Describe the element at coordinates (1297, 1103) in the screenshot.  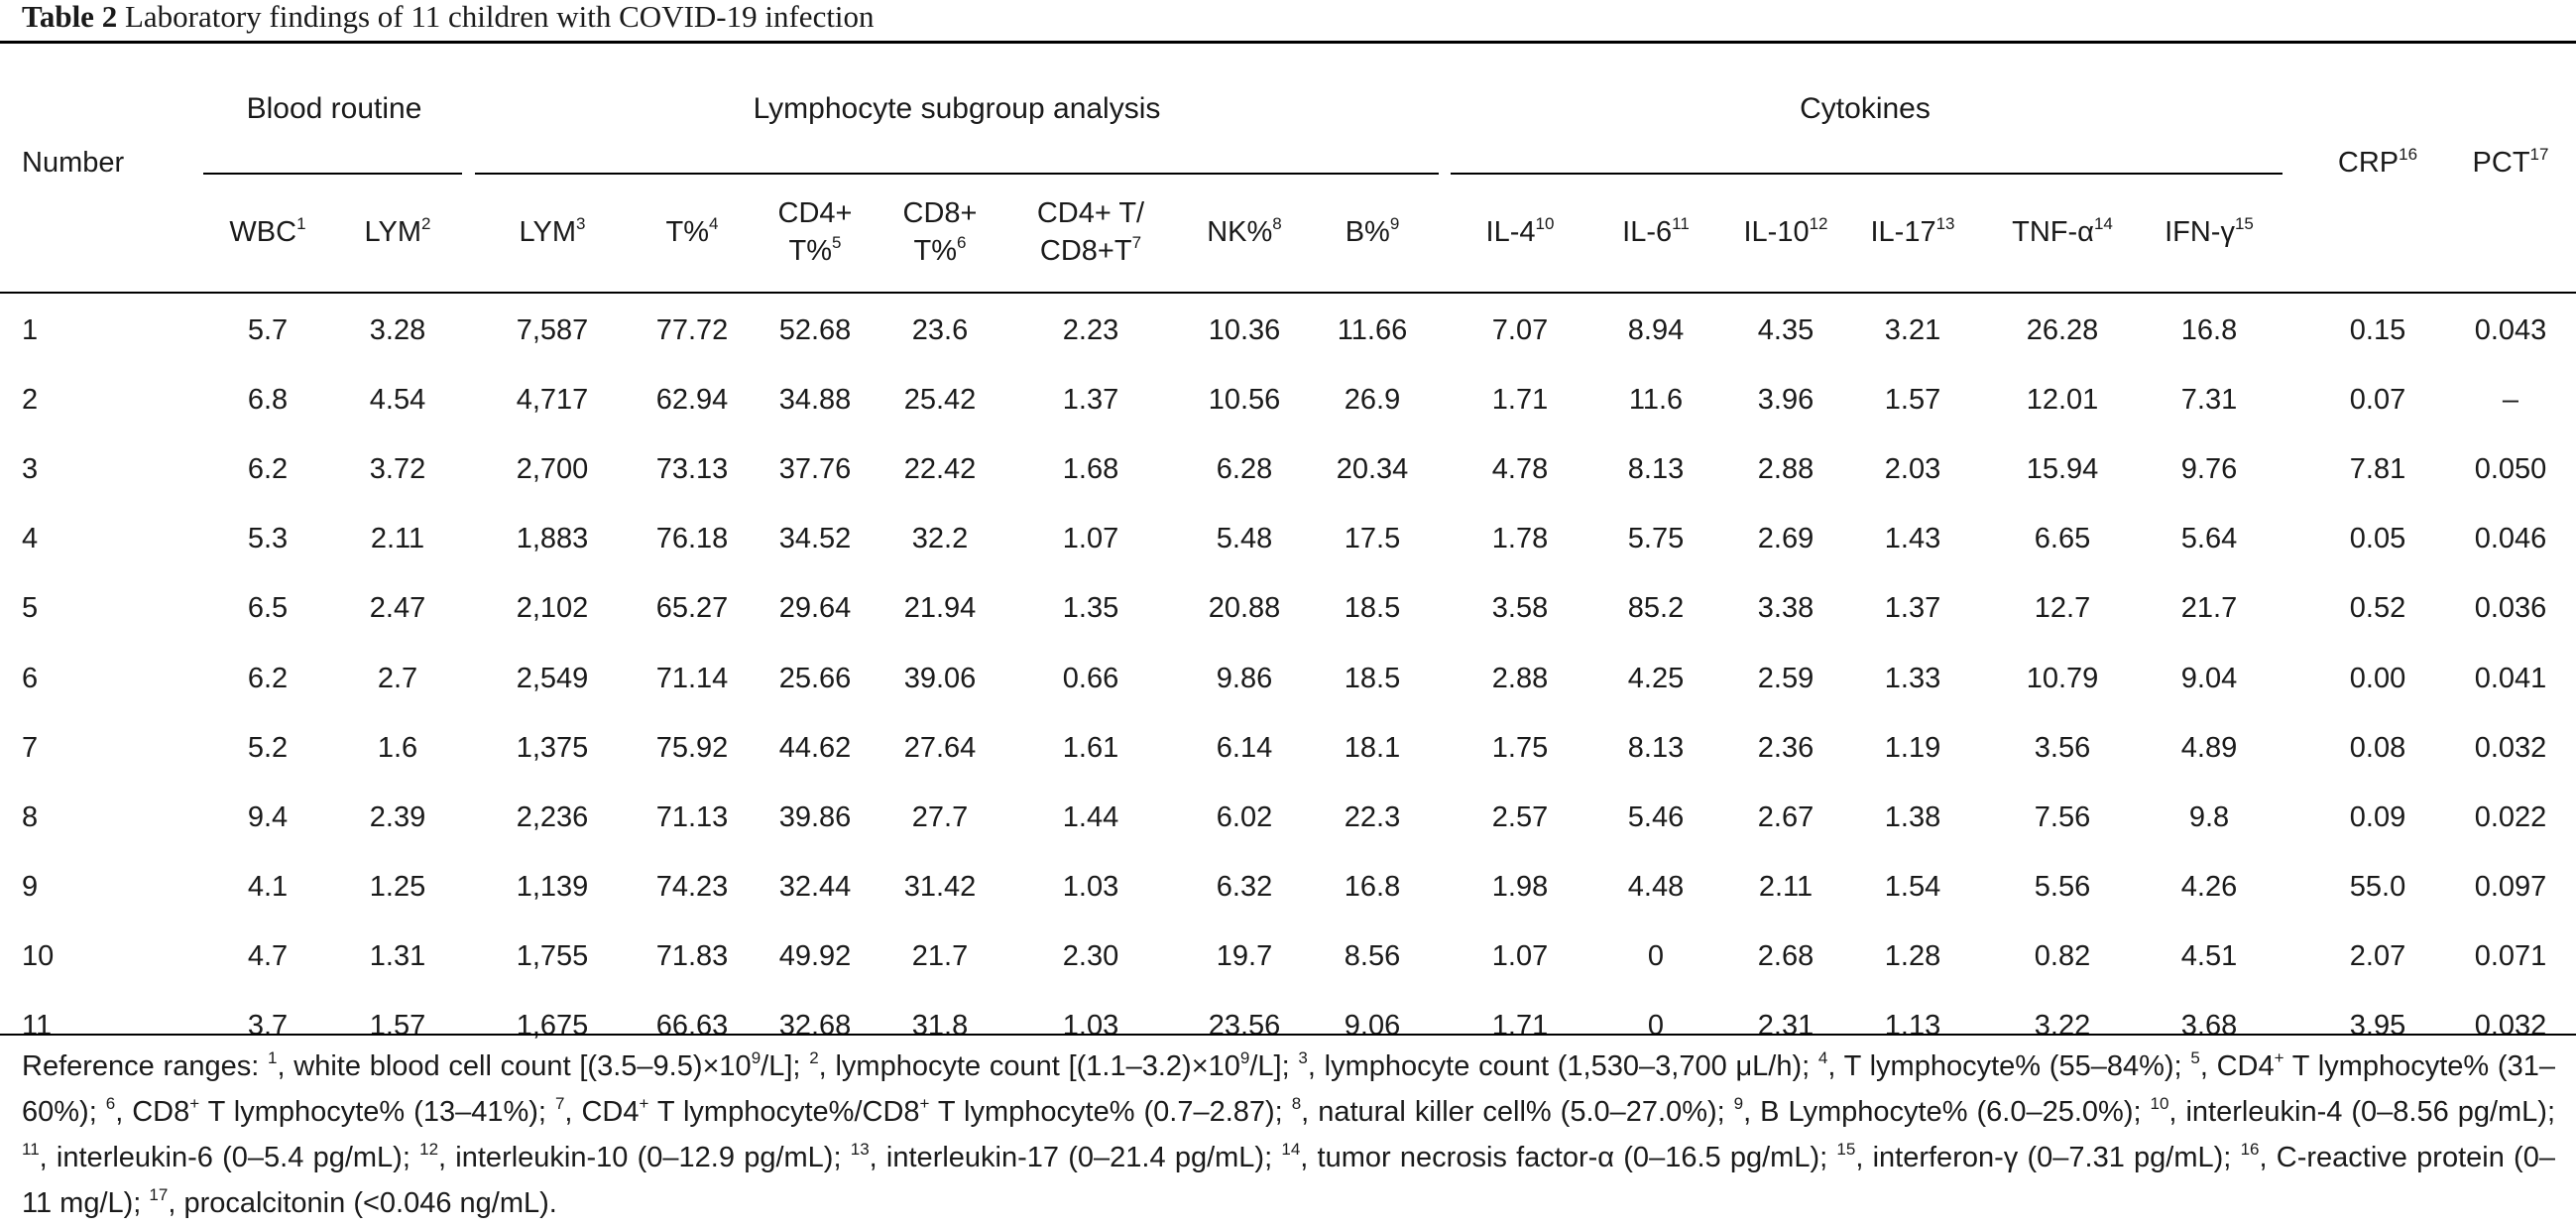
I see `footnote-marker: 8` at that location.